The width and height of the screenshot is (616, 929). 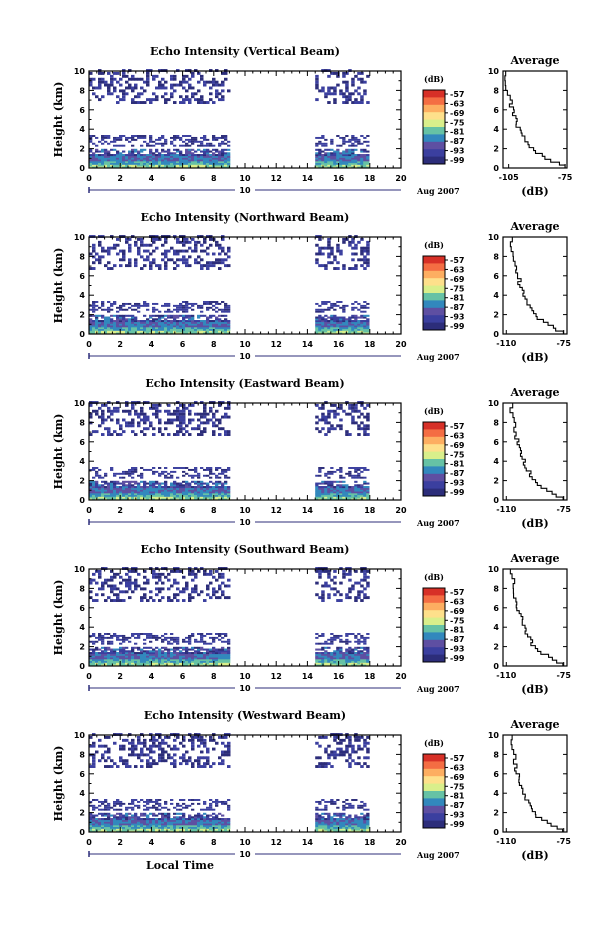 I want to click on y-tick-label: 4, so click(x=82, y=129).